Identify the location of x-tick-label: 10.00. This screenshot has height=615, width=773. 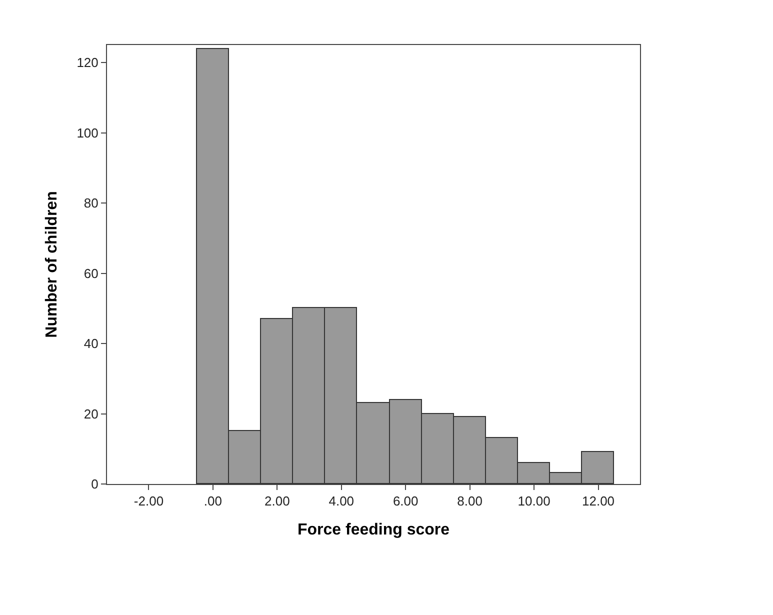
(534, 501).